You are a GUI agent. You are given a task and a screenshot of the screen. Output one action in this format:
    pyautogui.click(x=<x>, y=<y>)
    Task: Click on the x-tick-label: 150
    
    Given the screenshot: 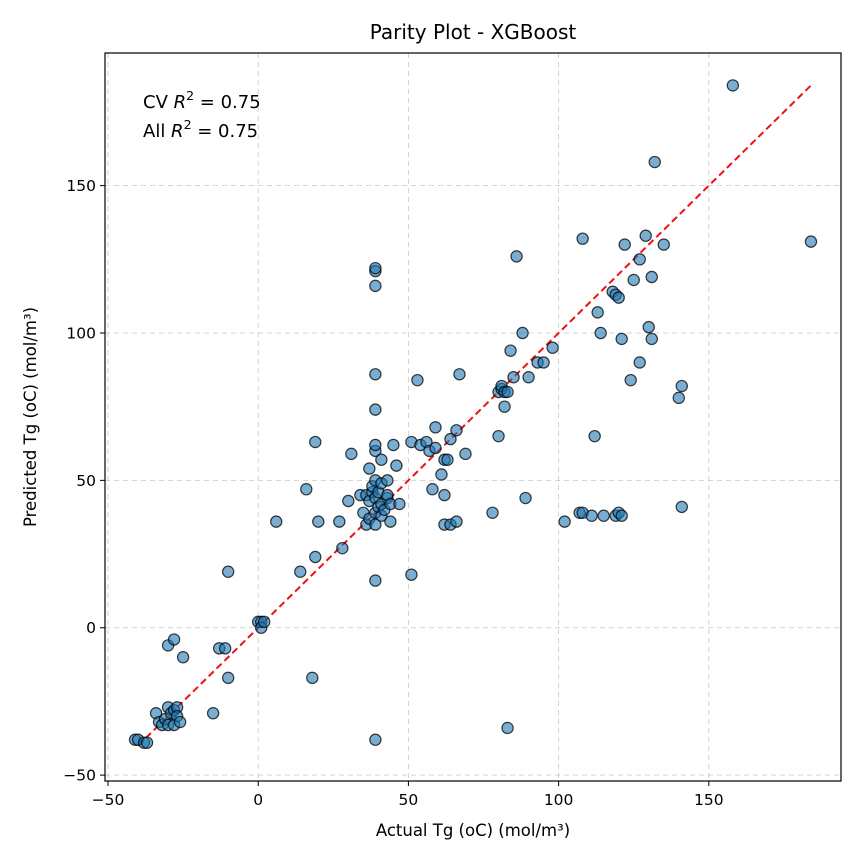 What is the action you would take?
    pyautogui.click(x=709, y=800)
    